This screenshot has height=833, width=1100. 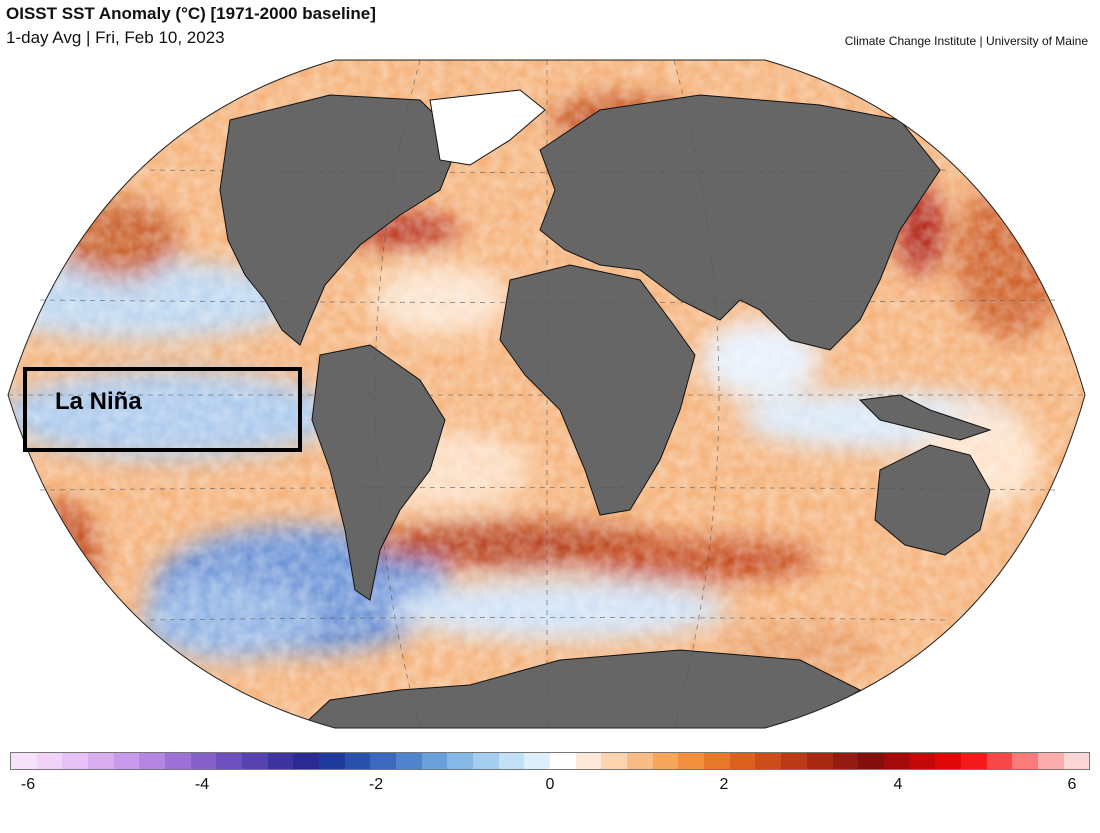 What do you see at coordinates (925, 417) in the screenshot?
I see `indonesia-landmass` at bounding box center [925, 417].